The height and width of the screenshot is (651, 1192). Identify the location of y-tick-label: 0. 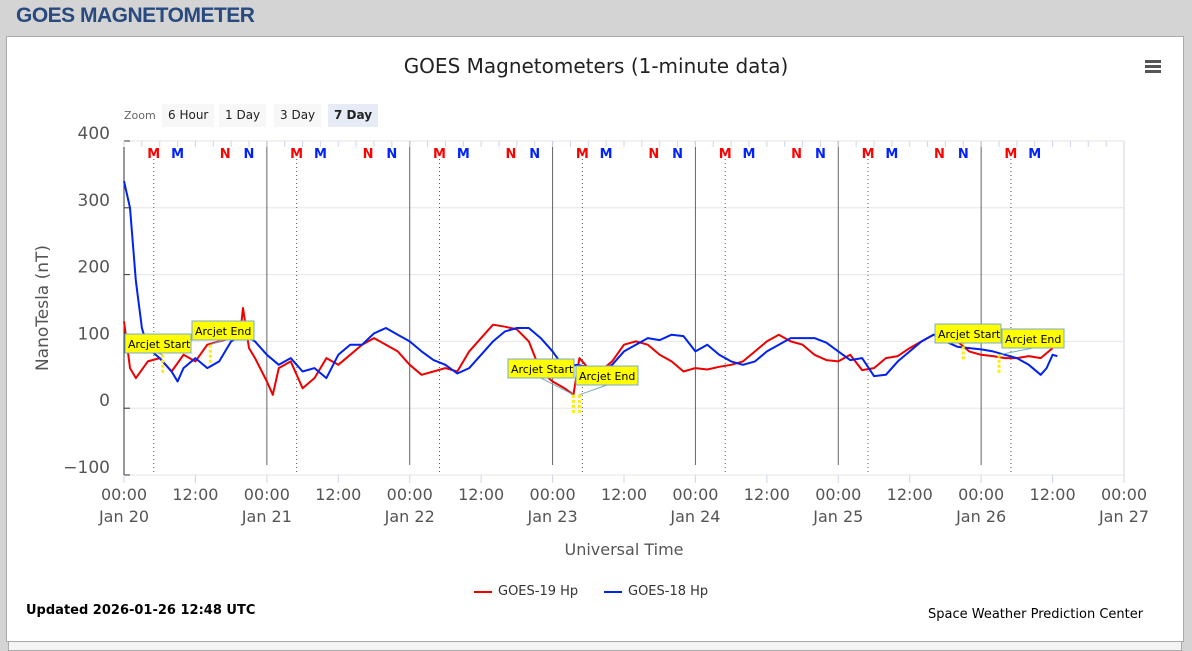
(104, 401).